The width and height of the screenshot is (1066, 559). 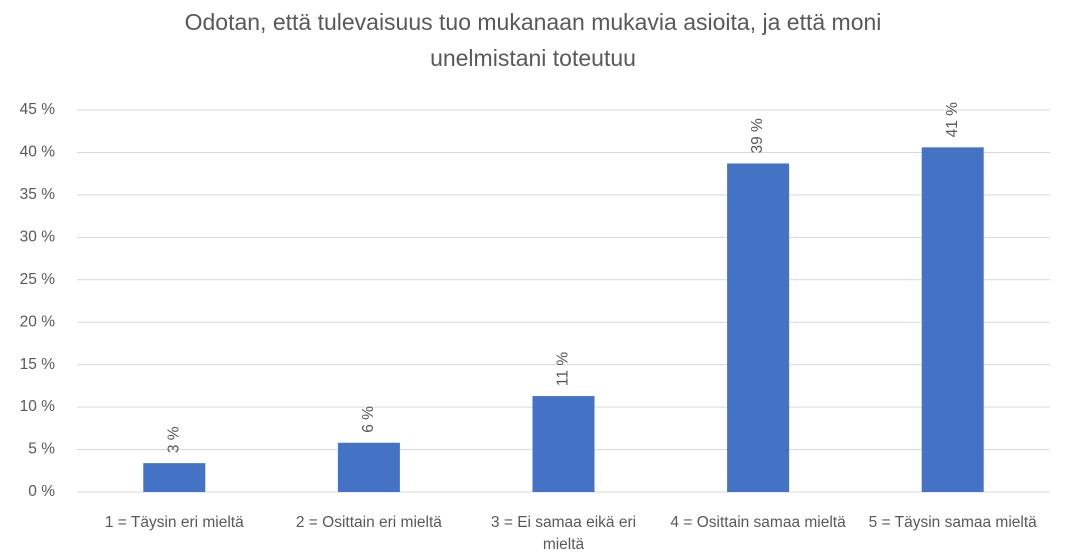 I want to click on y-tick-label: 35 %, so click(x=38, y=194).